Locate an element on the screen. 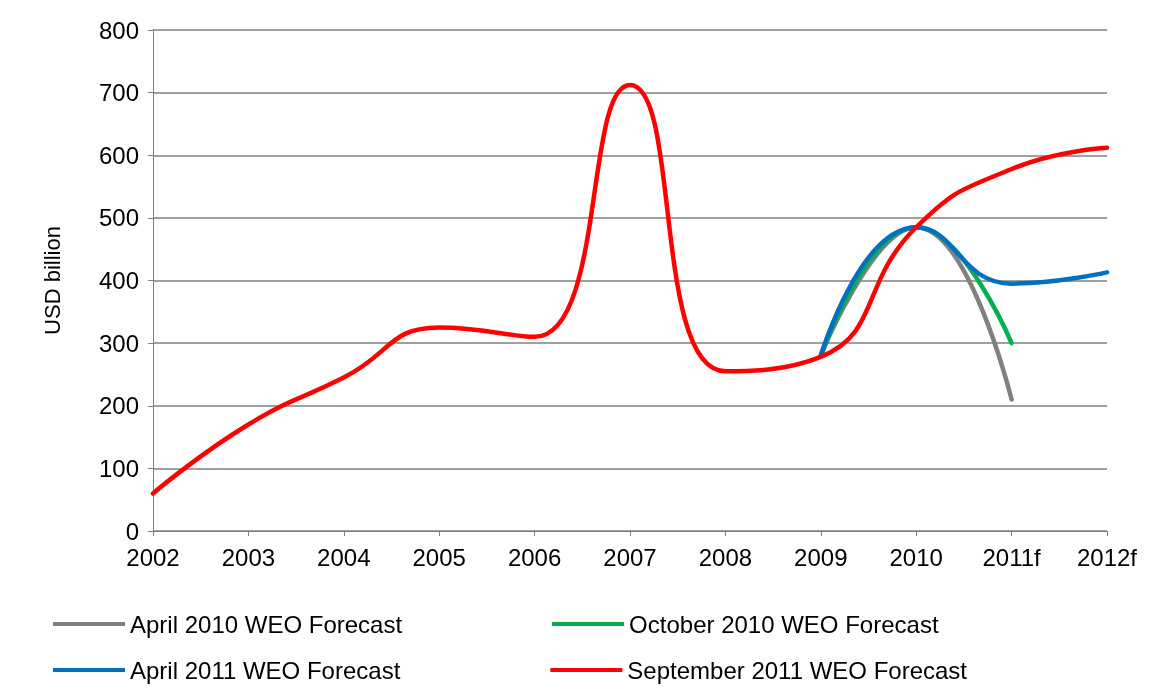 Image resolution: width=1160 pixels, height=699 pixels. x-tick-label: 2005 is located at coordinates (439, 557).